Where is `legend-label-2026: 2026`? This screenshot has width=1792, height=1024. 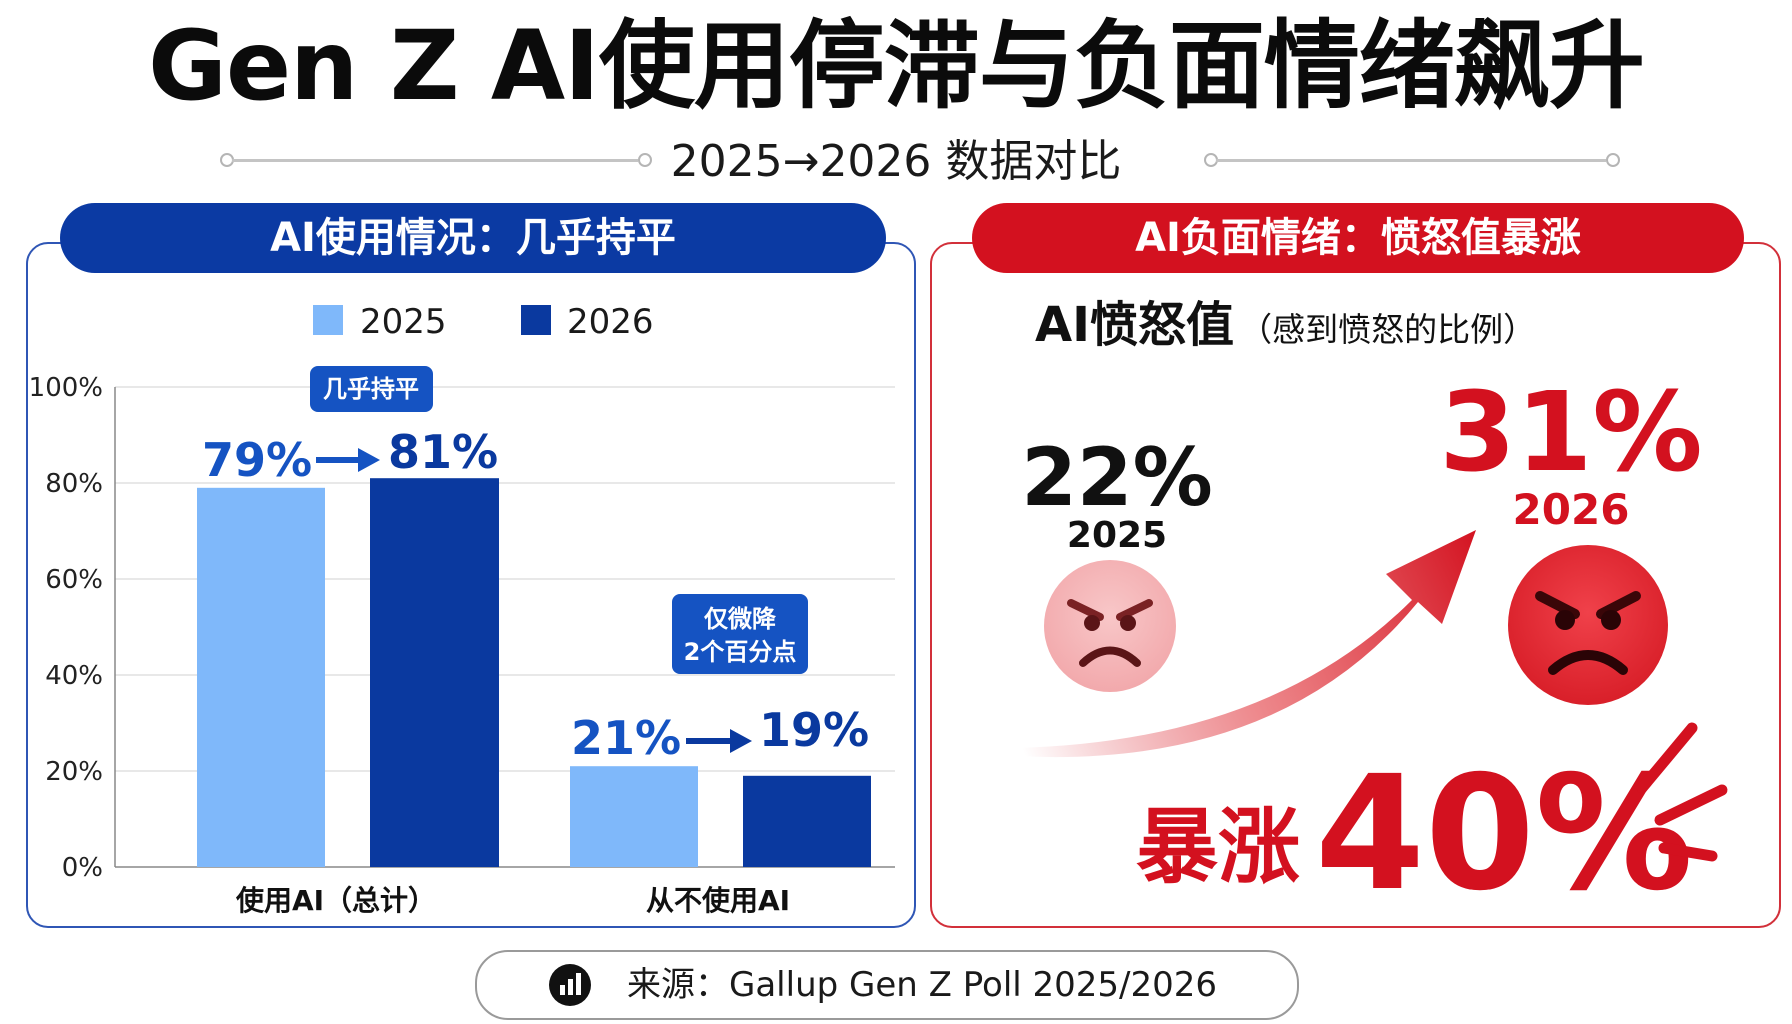 legend-label-2026: 2026 is located at coordinates (610, 322).